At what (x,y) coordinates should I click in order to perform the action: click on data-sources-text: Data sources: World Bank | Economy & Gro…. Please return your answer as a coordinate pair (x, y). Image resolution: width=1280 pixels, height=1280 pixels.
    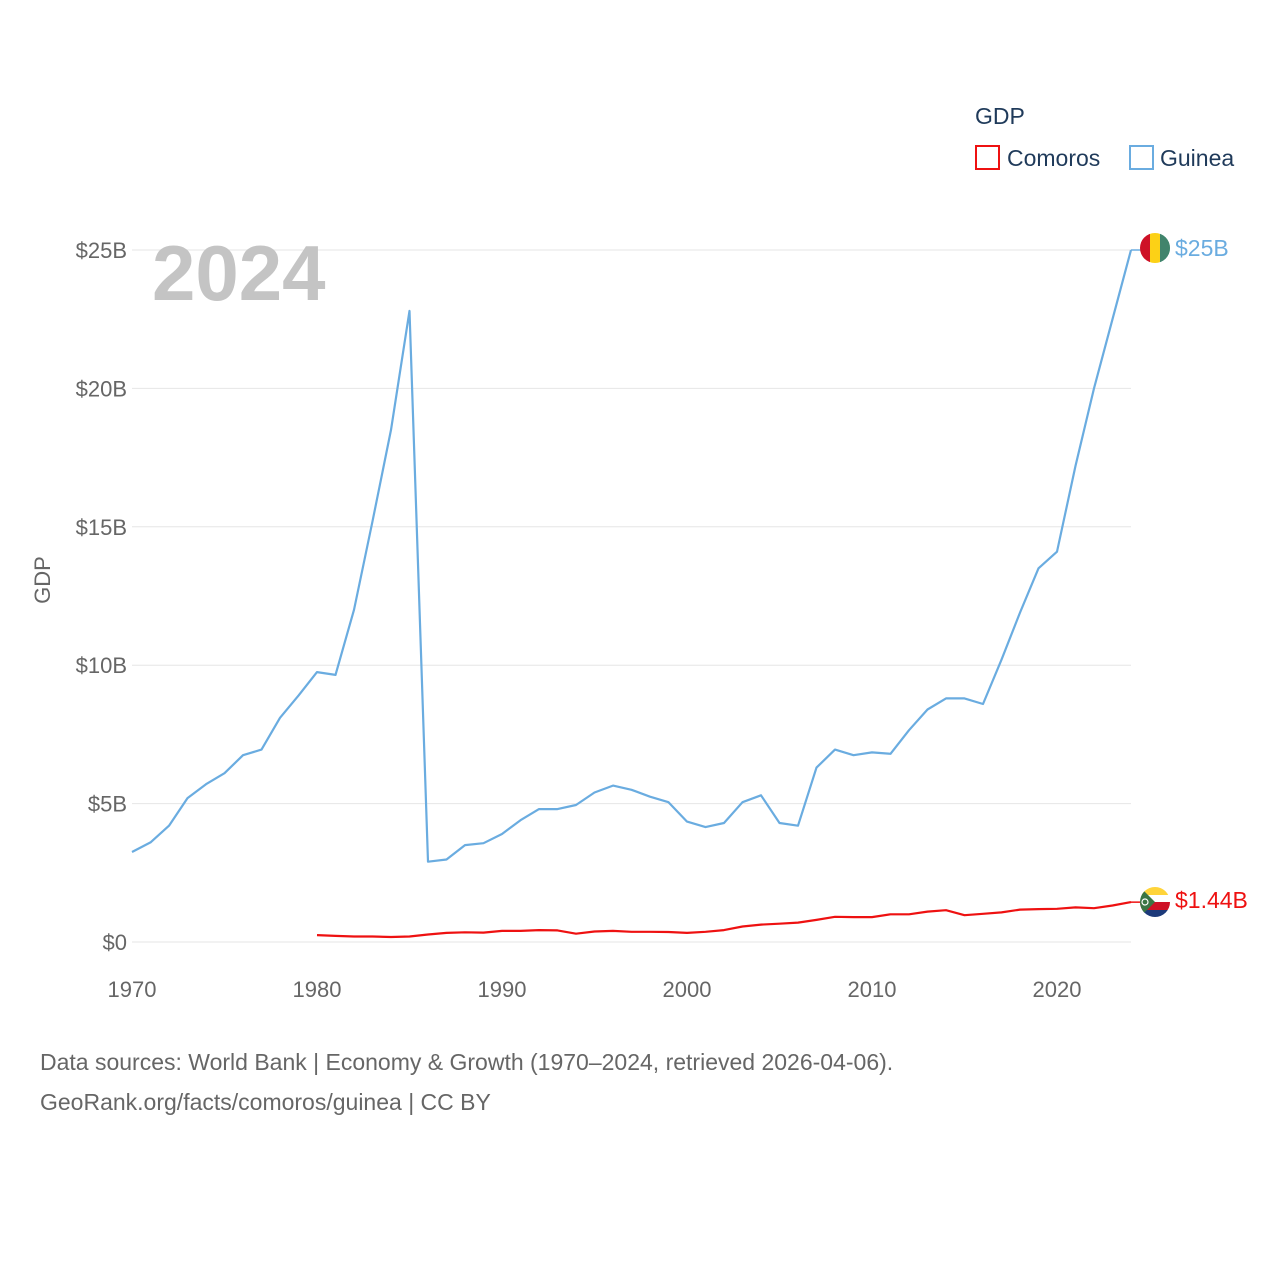
    Looking at the image, I should click on (467, 1062).